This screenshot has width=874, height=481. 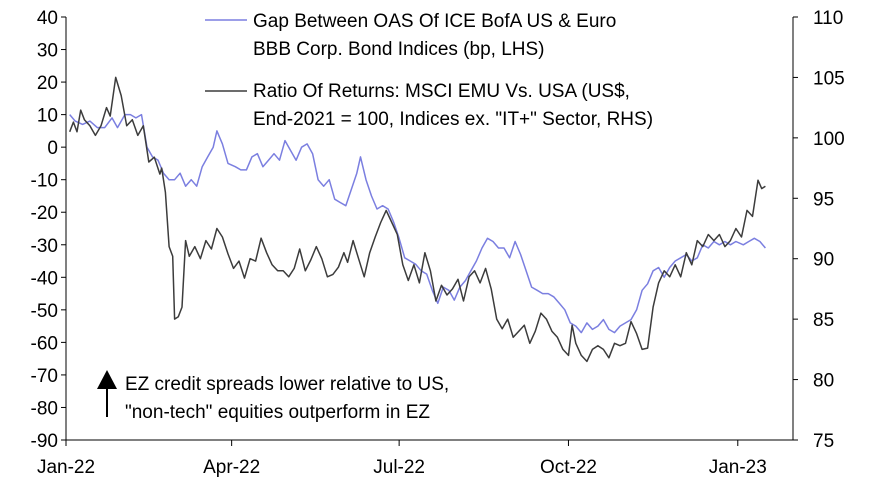 I want to click on left-tick-label: -60, so click(x=44, y=343).